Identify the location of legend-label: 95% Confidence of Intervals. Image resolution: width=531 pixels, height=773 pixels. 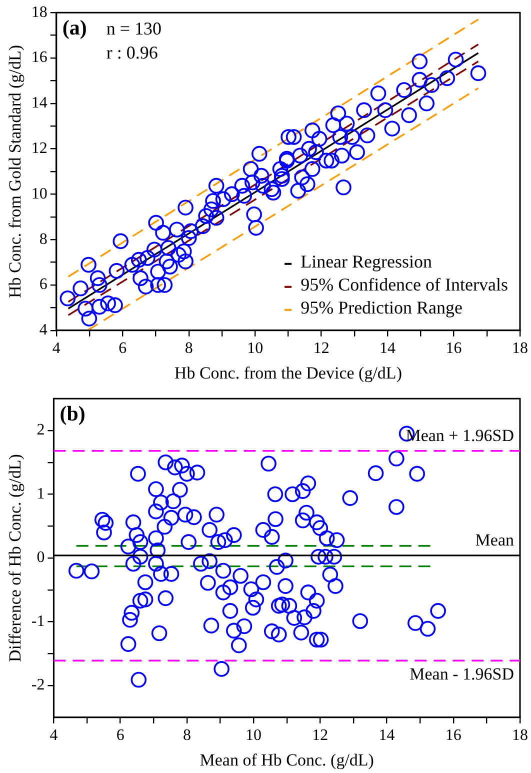
(404, 284).